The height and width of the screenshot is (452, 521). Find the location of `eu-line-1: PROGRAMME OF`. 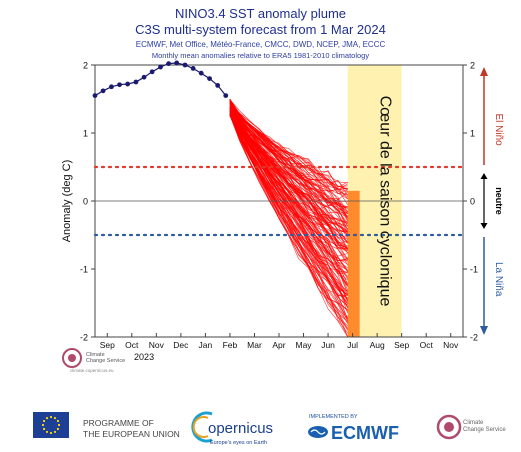

eu-line-1: PROGRAMME OF is located at coordinates (118, 423).